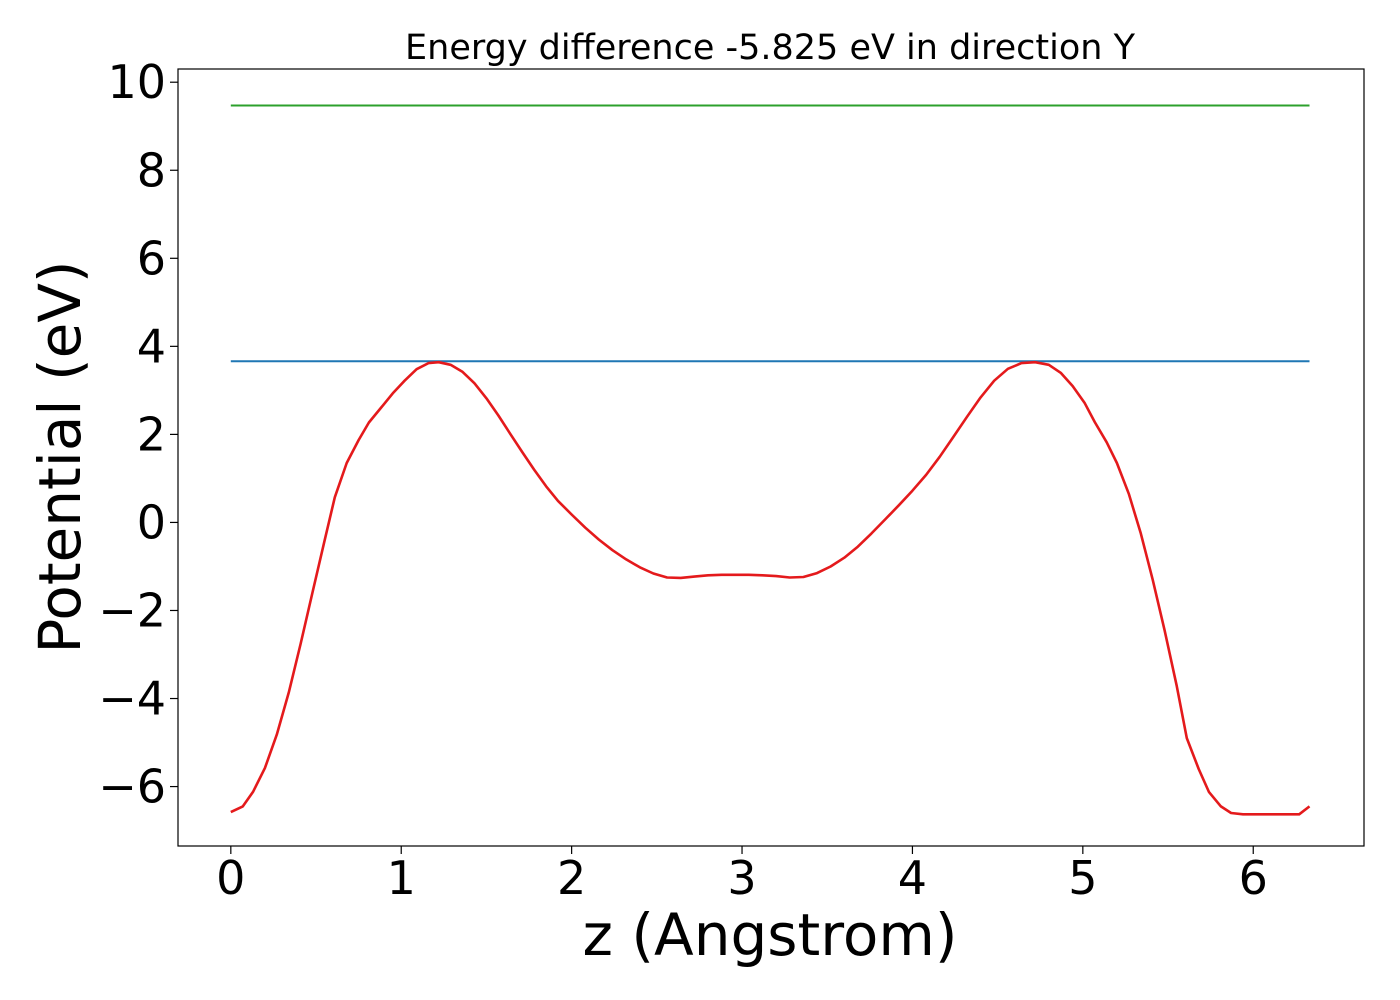 This screenshot has width=1400, height=1000. What do you see at coordinates (151, 346) in the screenshot?
I see `y-tick-label: 4` at bounding box center [151, 346].